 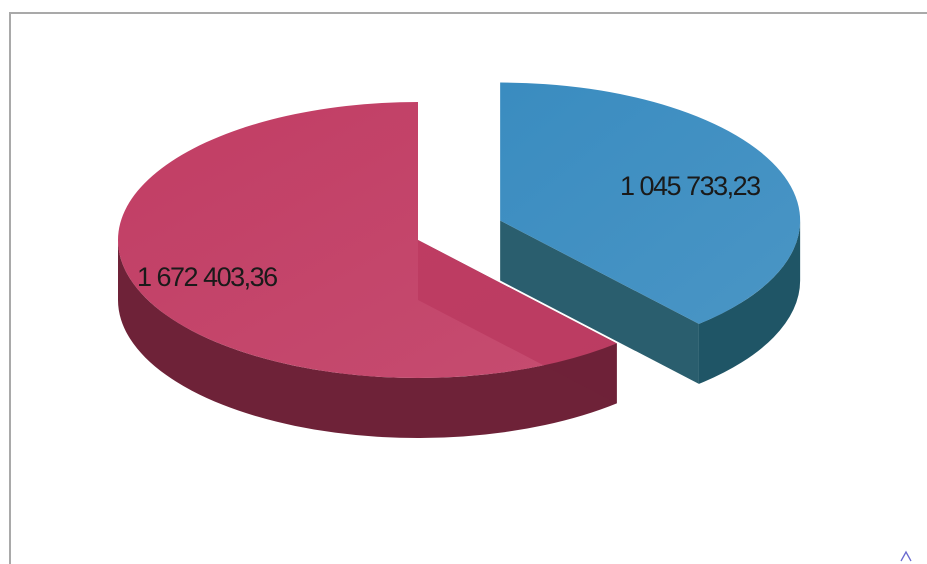 I want to click on top-margin, so click(x=463, y=6).